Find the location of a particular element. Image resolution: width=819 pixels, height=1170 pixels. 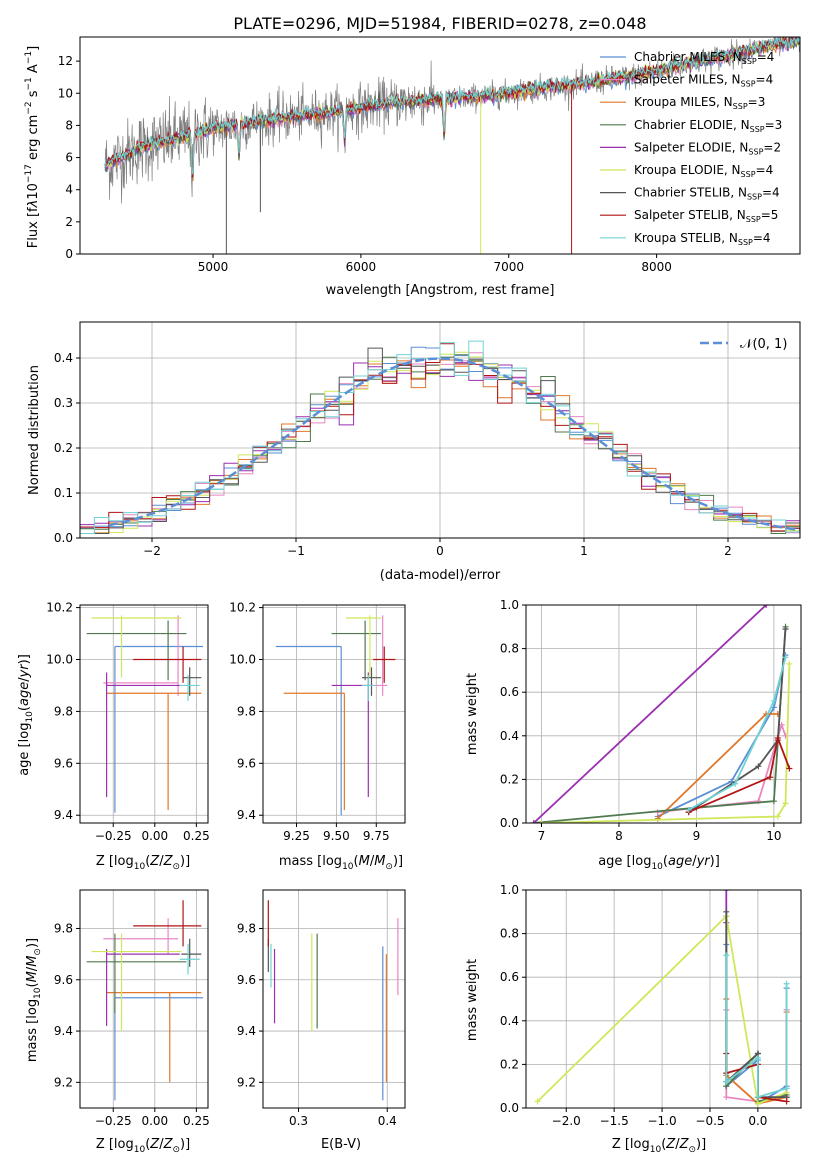

weight-vs-age-plot: 7 8 9 10 0.0 0.2 0.4 0.6 0.8 1.0 is located at coordinates (651, 720).